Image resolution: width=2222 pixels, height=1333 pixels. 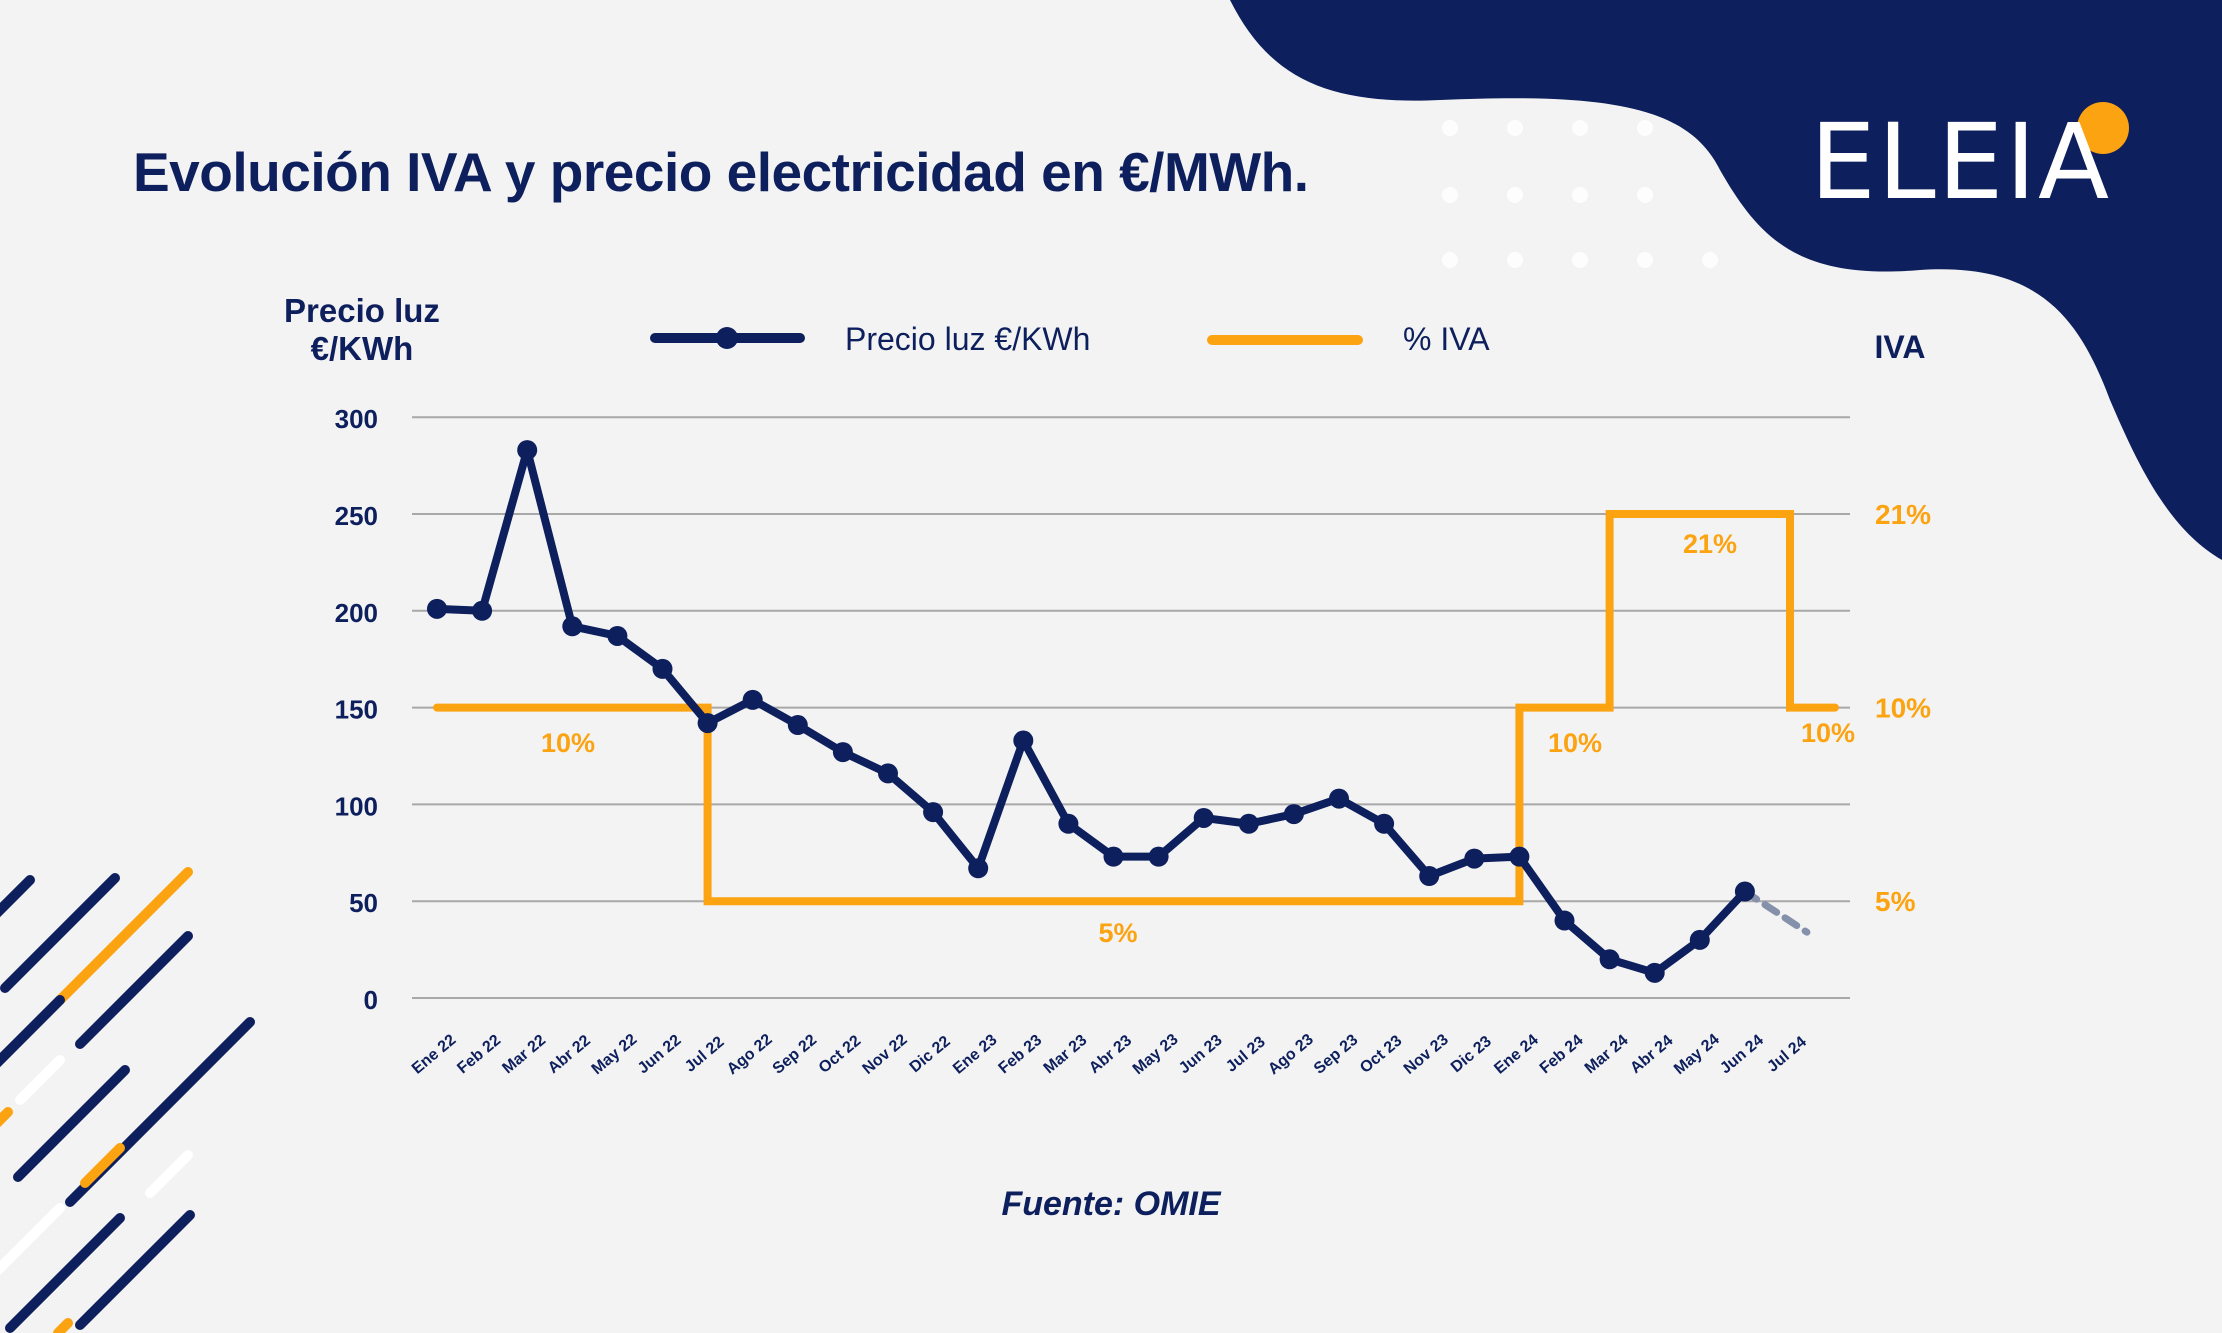 What do you see at coordinates (1471, 1054) in the screenshot?
I see `x-tick-label: Dic 23` at bounding box center [1471, 1054].